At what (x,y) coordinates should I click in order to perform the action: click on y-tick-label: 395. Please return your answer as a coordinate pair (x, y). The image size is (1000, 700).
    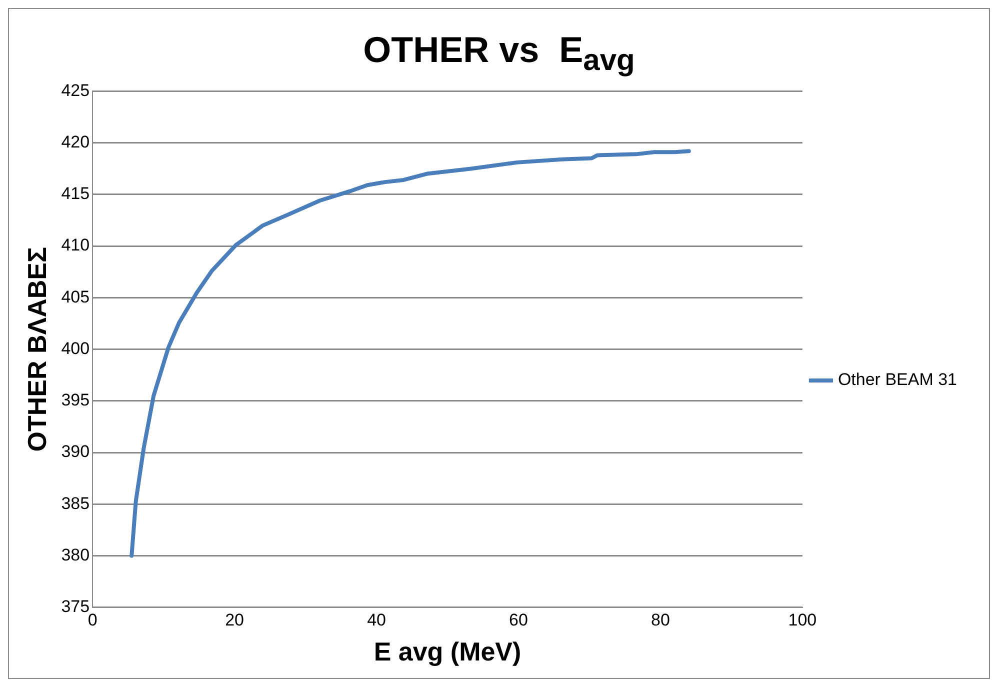
    Looking at the image, I should click on (75, 400).